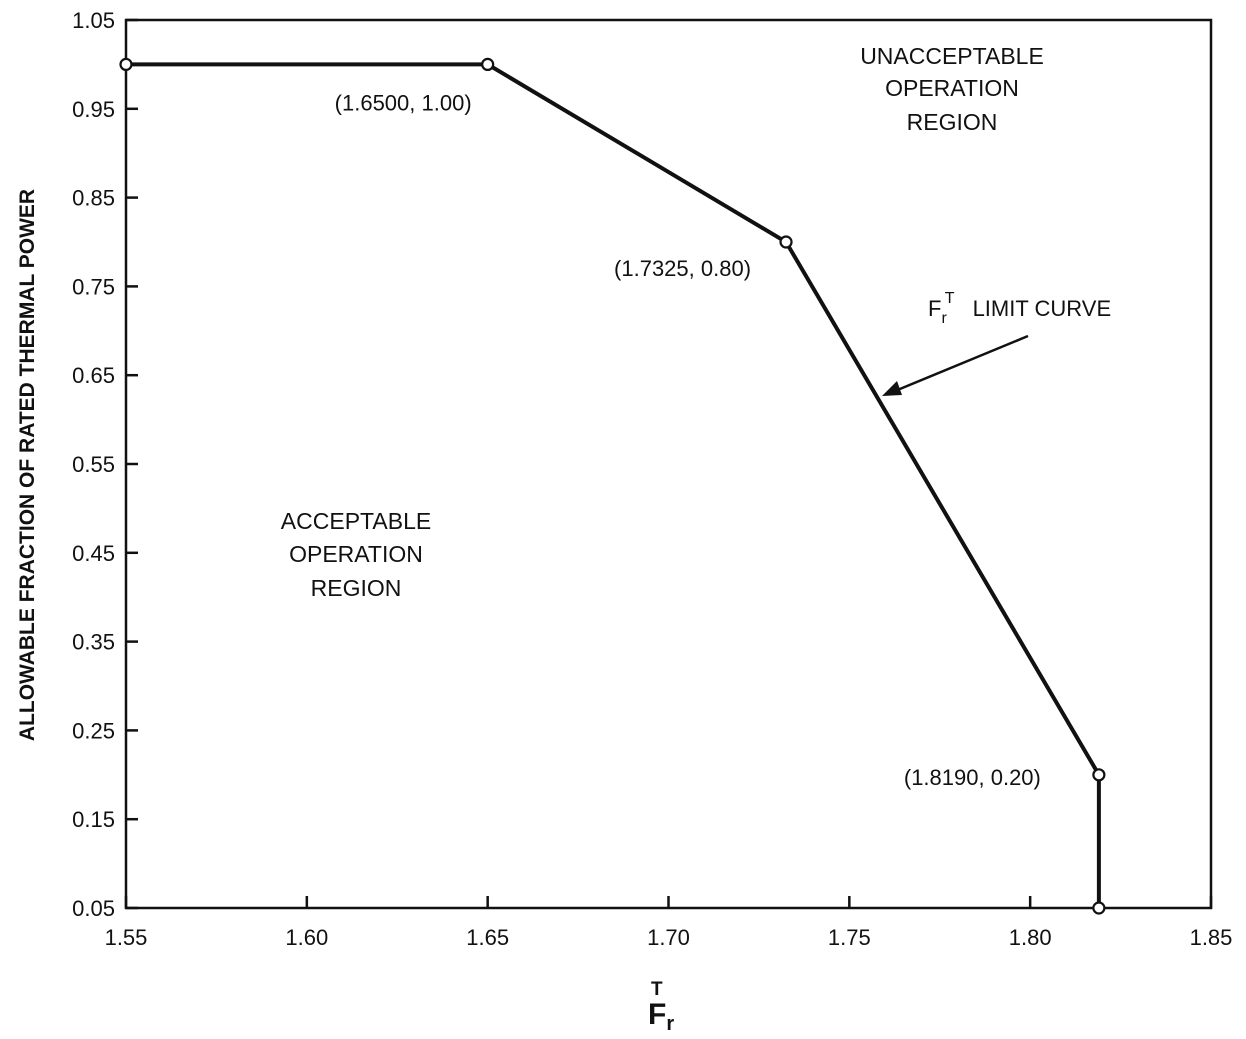 Image resolution: width=1246 pixels, height=1039 pixels. I want to click on y-tick-label: 0.25, so click(93, 730).